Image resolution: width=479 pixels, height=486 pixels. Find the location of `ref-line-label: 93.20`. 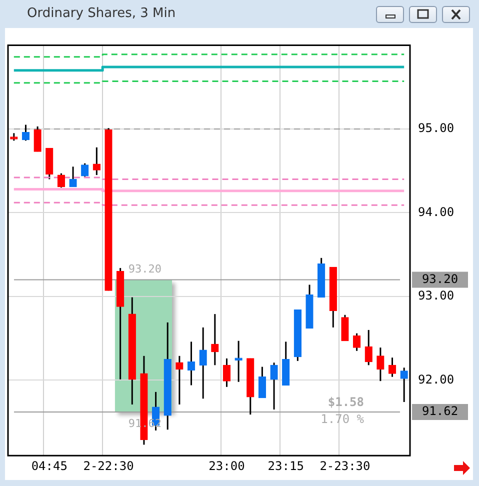

ref-line-label: 93.20 is located at coordinates (145, 269).